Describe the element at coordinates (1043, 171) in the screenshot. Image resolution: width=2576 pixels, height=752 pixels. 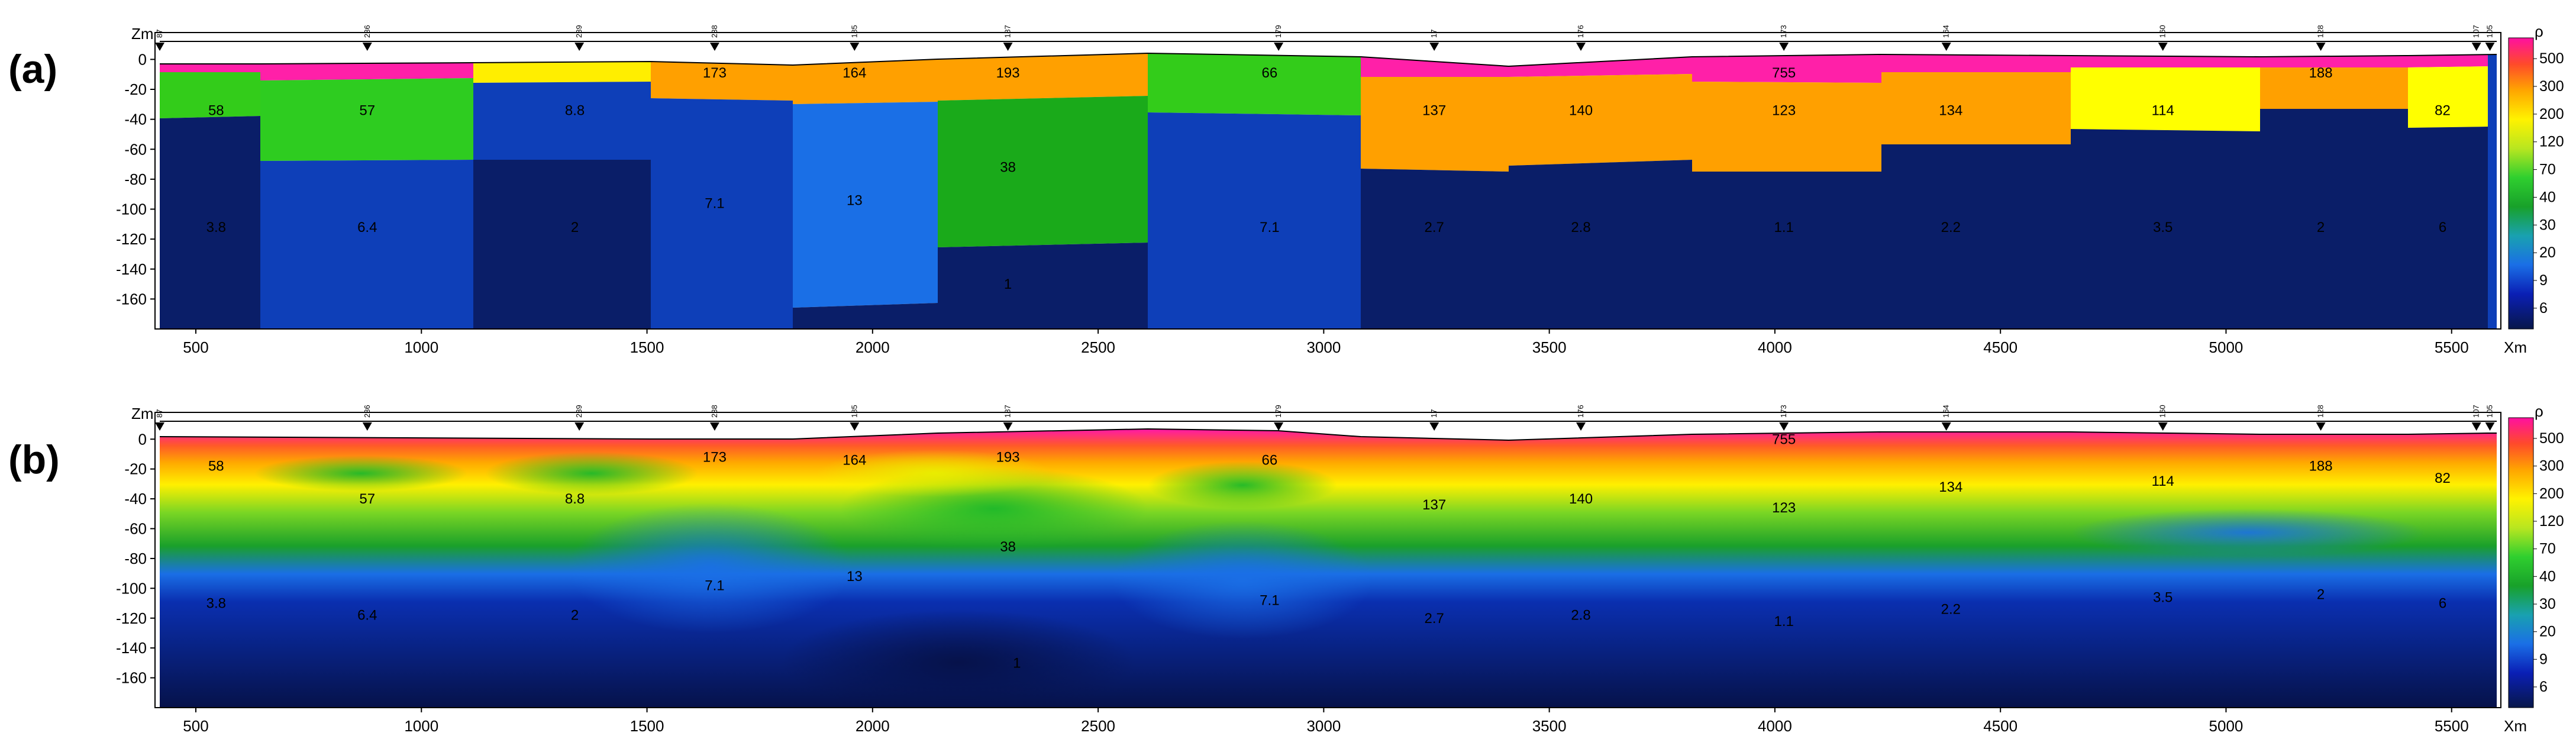
I see `block-6-mid` at that location.